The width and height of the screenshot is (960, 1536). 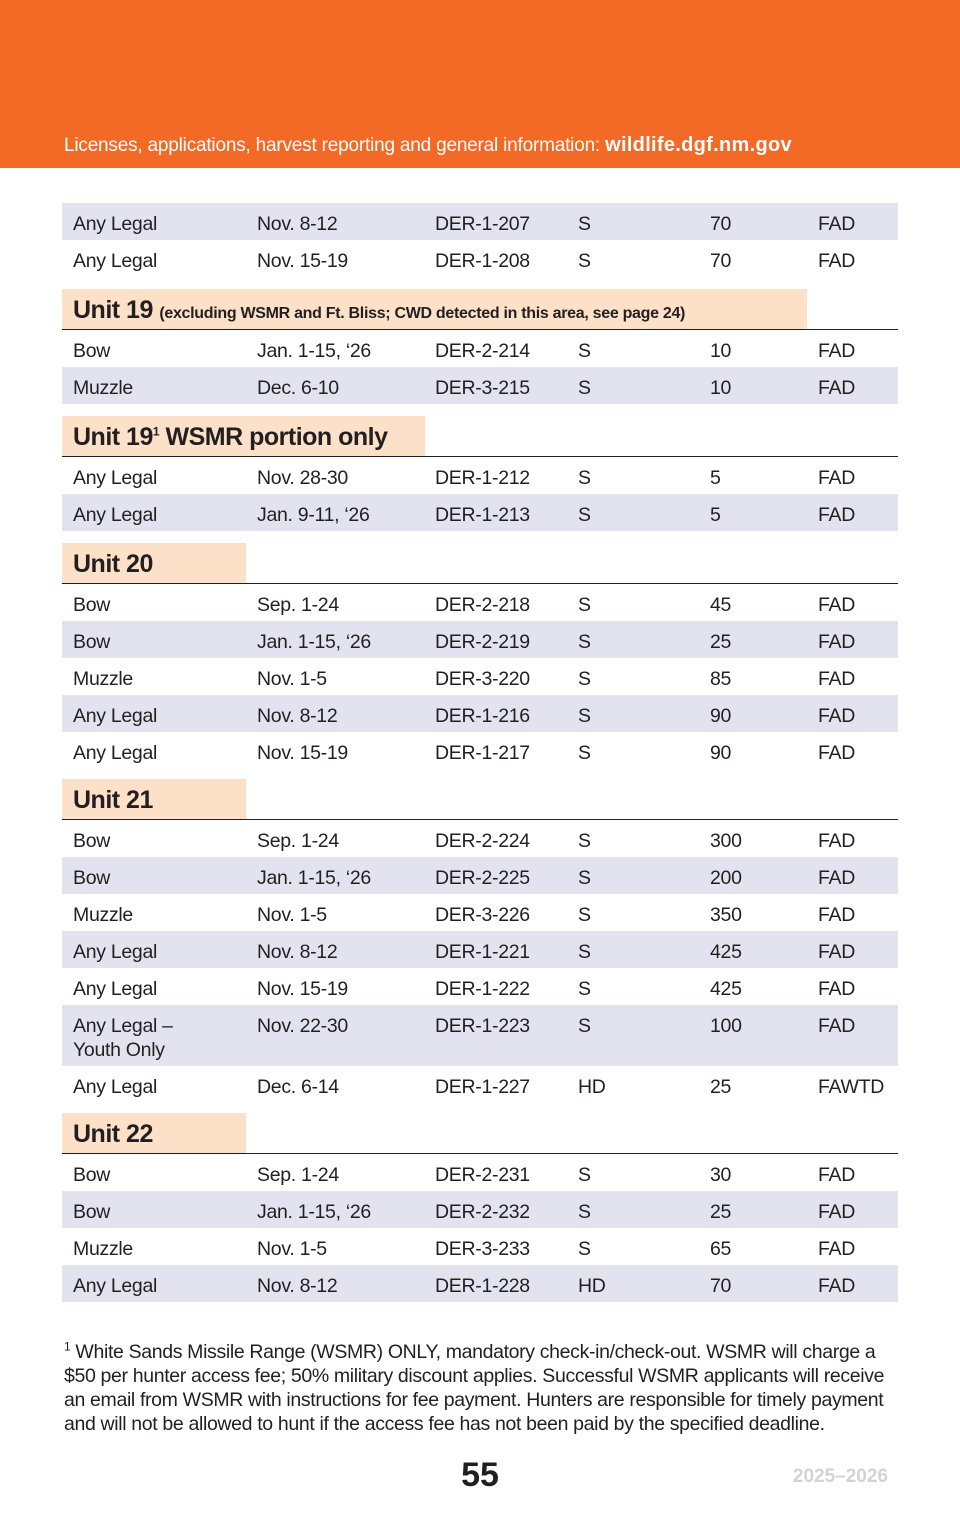 I want to click on hunt-code-cell: DER-2-232, so click(x=482, y=1212).